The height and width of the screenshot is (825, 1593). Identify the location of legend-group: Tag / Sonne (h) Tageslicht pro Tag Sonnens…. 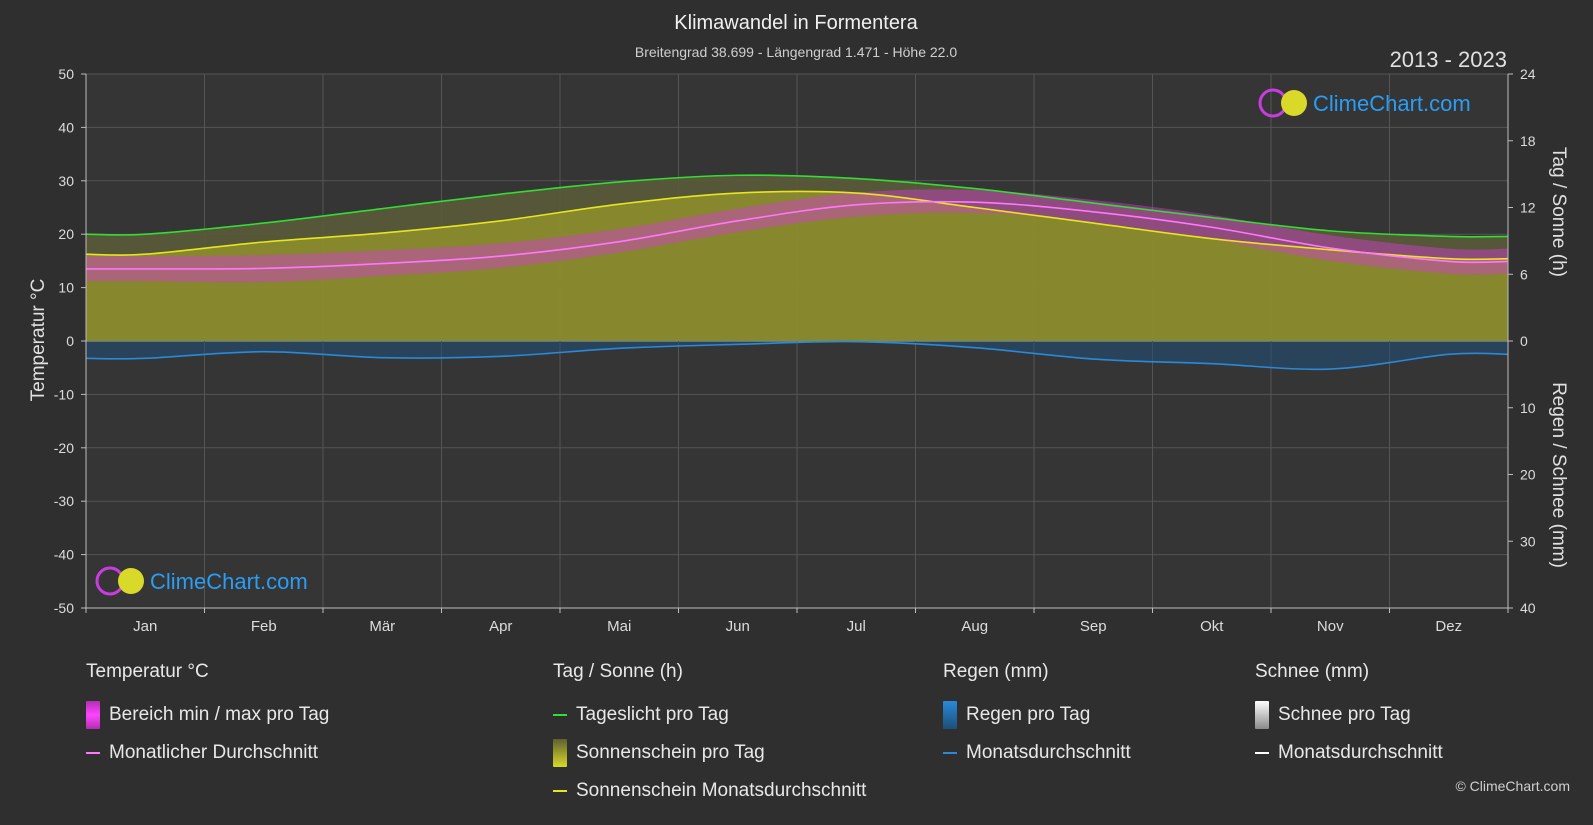
(709, 735).